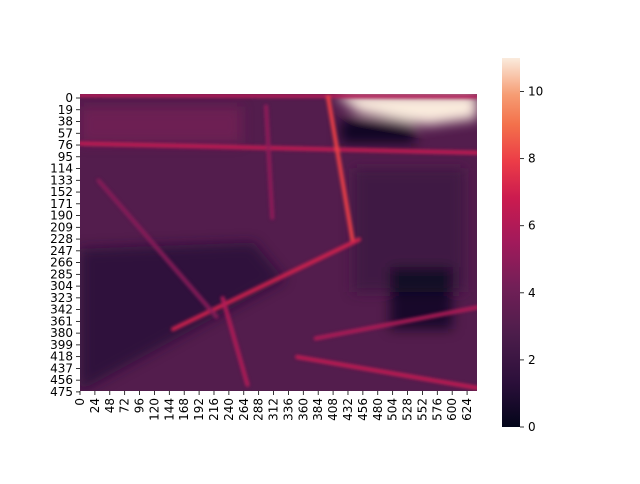  I want to click on x-tick-label: 264, so click(244, 409).